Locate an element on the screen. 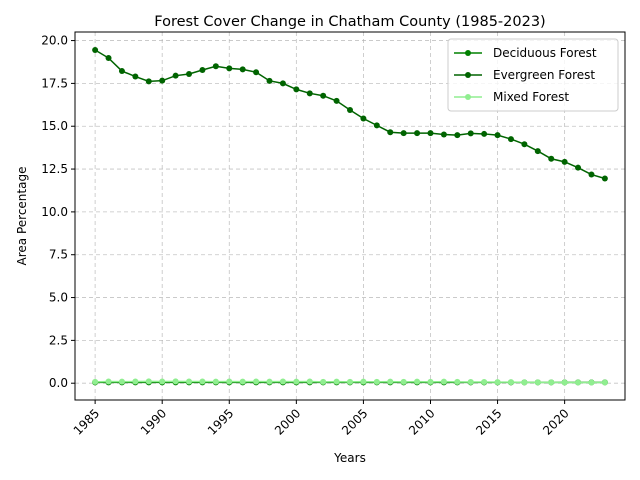  legend-box is located at coordinates (533, 75).